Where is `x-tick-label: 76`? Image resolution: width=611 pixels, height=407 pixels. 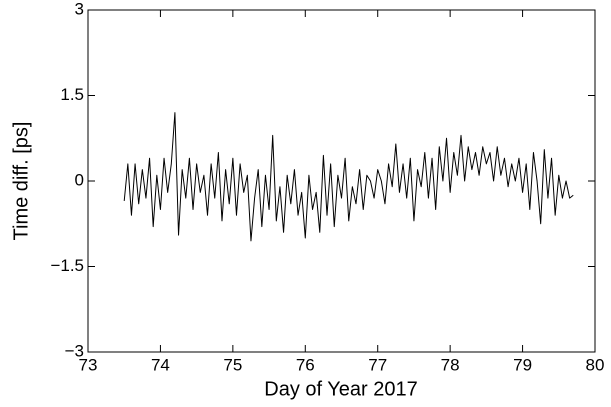
x-tick-label: 76 is located at coordinates (305, 364).